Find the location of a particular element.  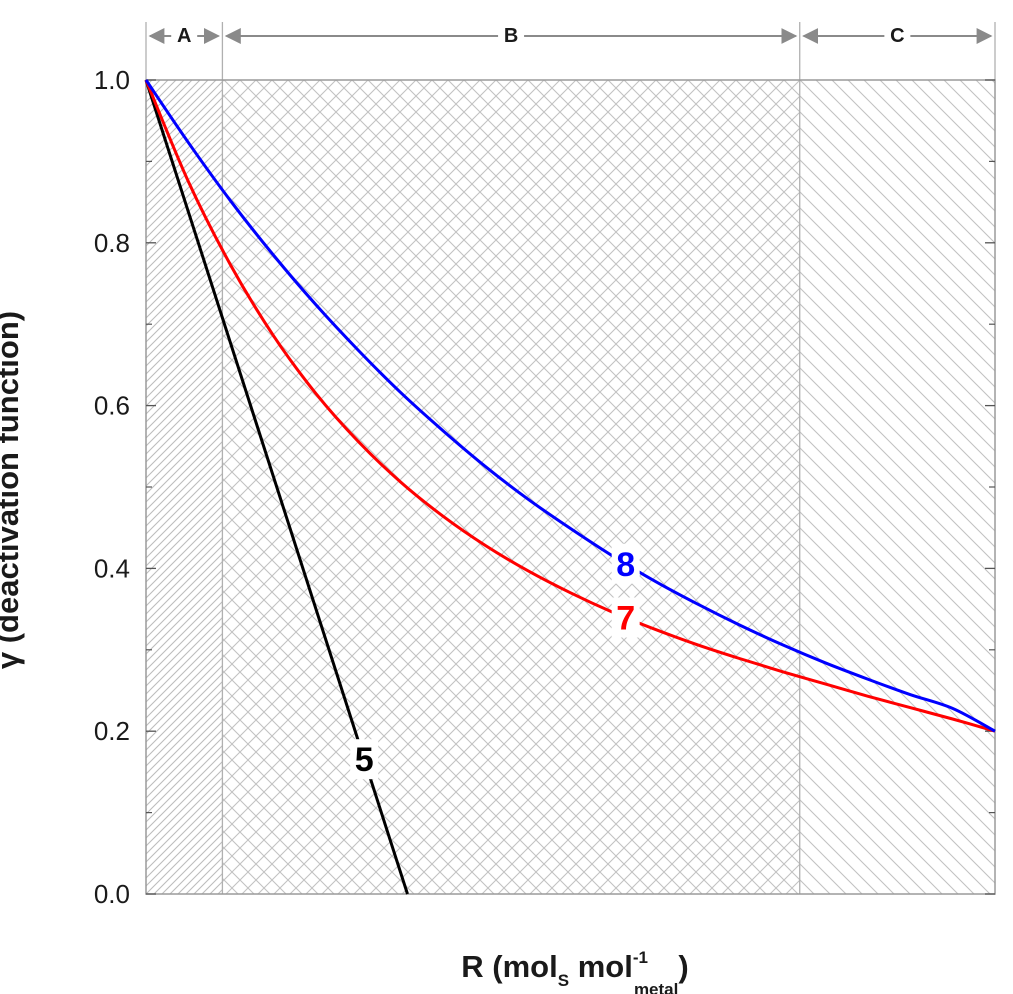

series-labels: 5 7 8 is located at coordinates (495, 661).